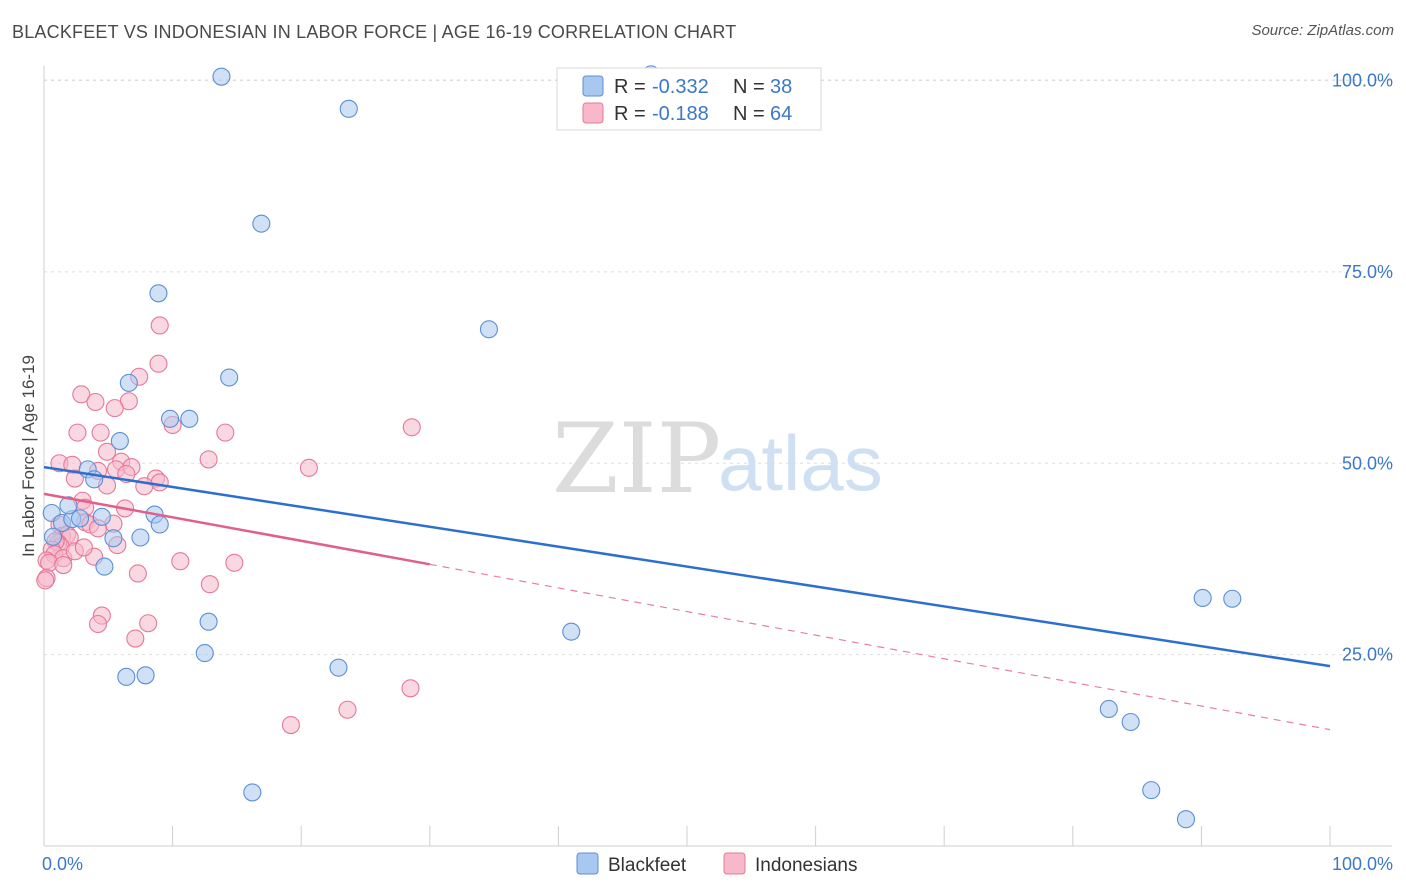 The width and height of the screenshot is (1406, 892). Describe the element at coordinates (1367, 655) in the screenshot. I see `y-tick-label-25: 25.0%` at that location.